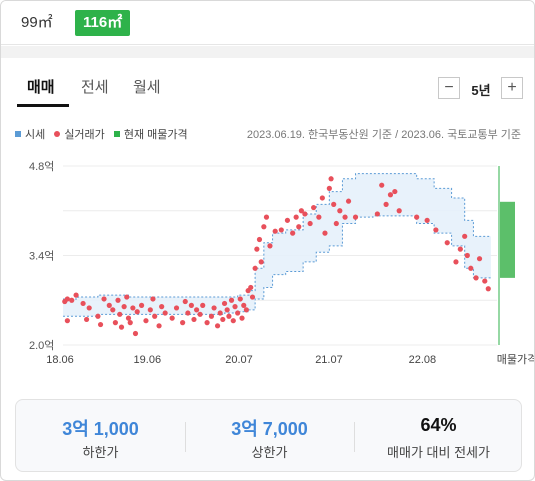 The image size is (535, 481). I want to click on period-increase-button: +, so click(512, 88).